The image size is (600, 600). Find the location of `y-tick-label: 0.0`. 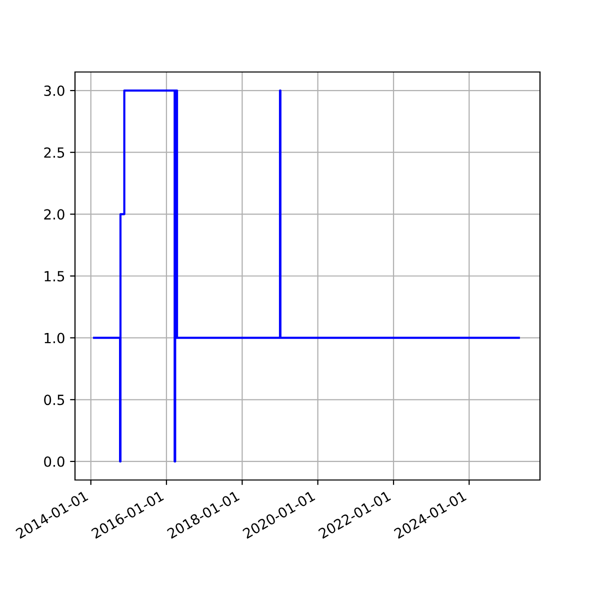

y-tick-label: 0.0 is located at coordinates (54, 461).